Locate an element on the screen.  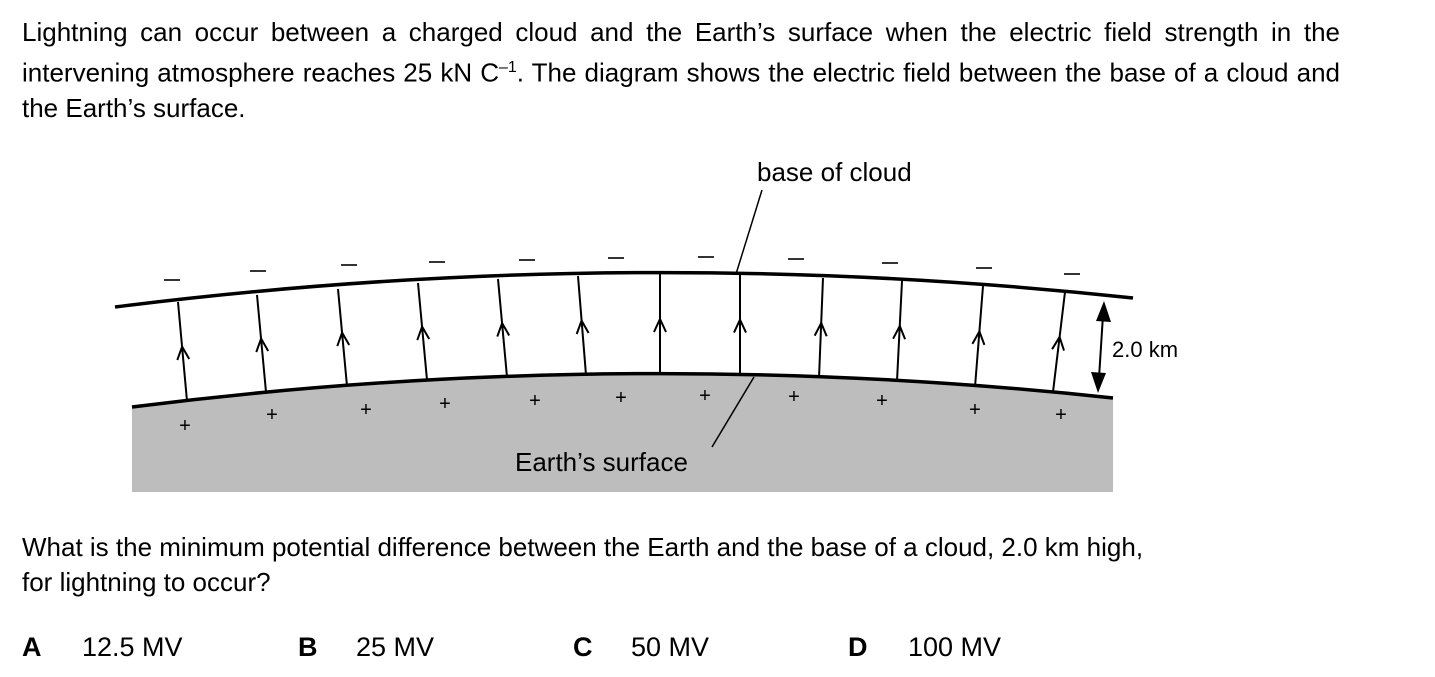
height-dimension-arrow is located at coordinates (1101, 347).